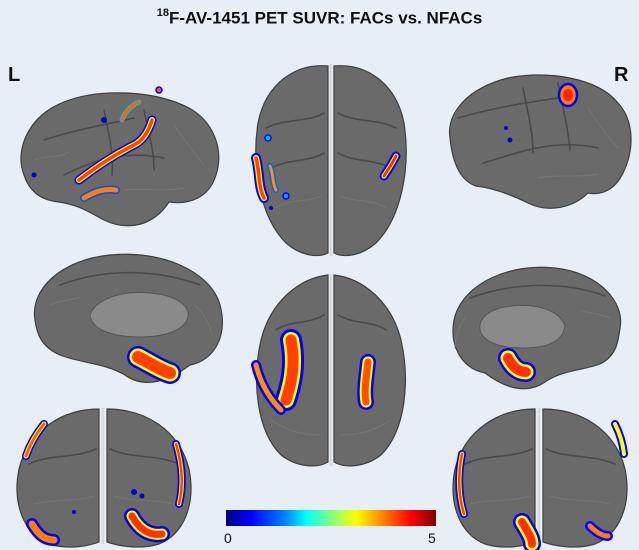  What do you see at coordinates (120, 156) in the screenshot?
I see `brain-left-lateral-view` at bounding box center [120, 156].